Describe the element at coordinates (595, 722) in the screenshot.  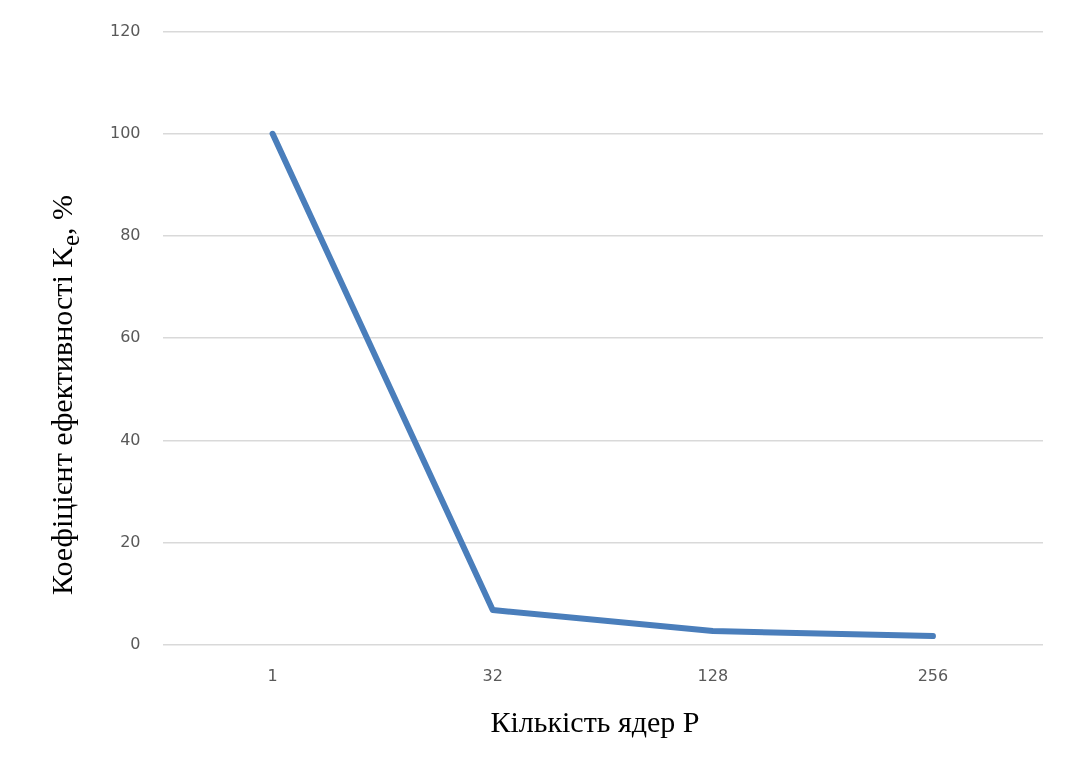
I see `x-axis-title: Кількість ядер P` at that location.